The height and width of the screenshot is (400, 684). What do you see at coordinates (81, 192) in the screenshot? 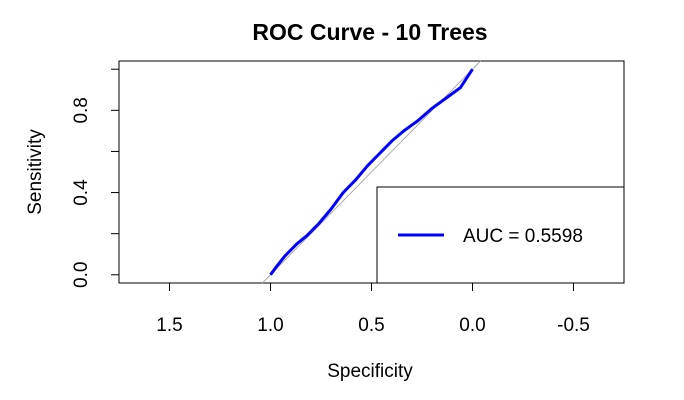
I see `y-tick-label: 0.4` at bounding box center [81, 192].